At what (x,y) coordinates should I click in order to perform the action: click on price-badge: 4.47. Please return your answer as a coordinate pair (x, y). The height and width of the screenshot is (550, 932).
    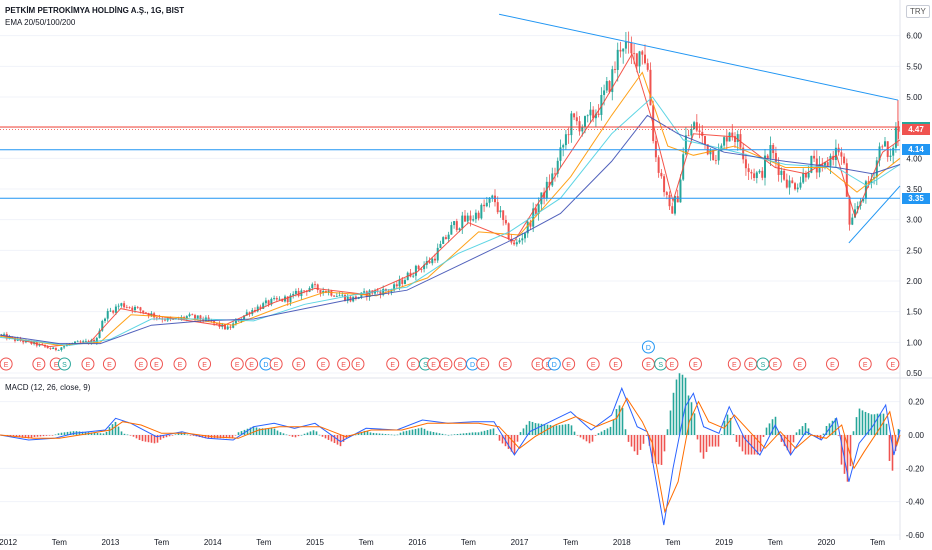
    Looking at the image, I should click on (916, 129).